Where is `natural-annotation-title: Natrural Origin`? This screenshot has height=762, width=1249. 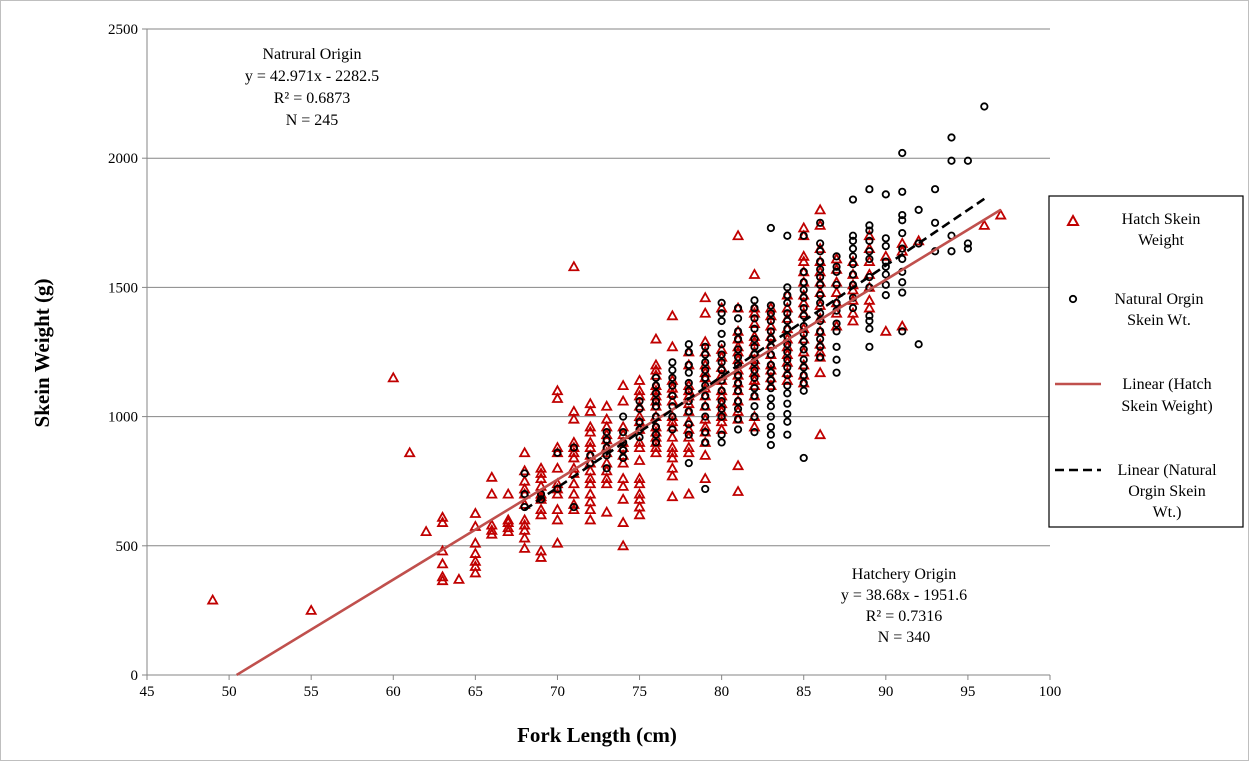 natural-annotation-title: Natrural Origin is located at coordinates (311, 54).